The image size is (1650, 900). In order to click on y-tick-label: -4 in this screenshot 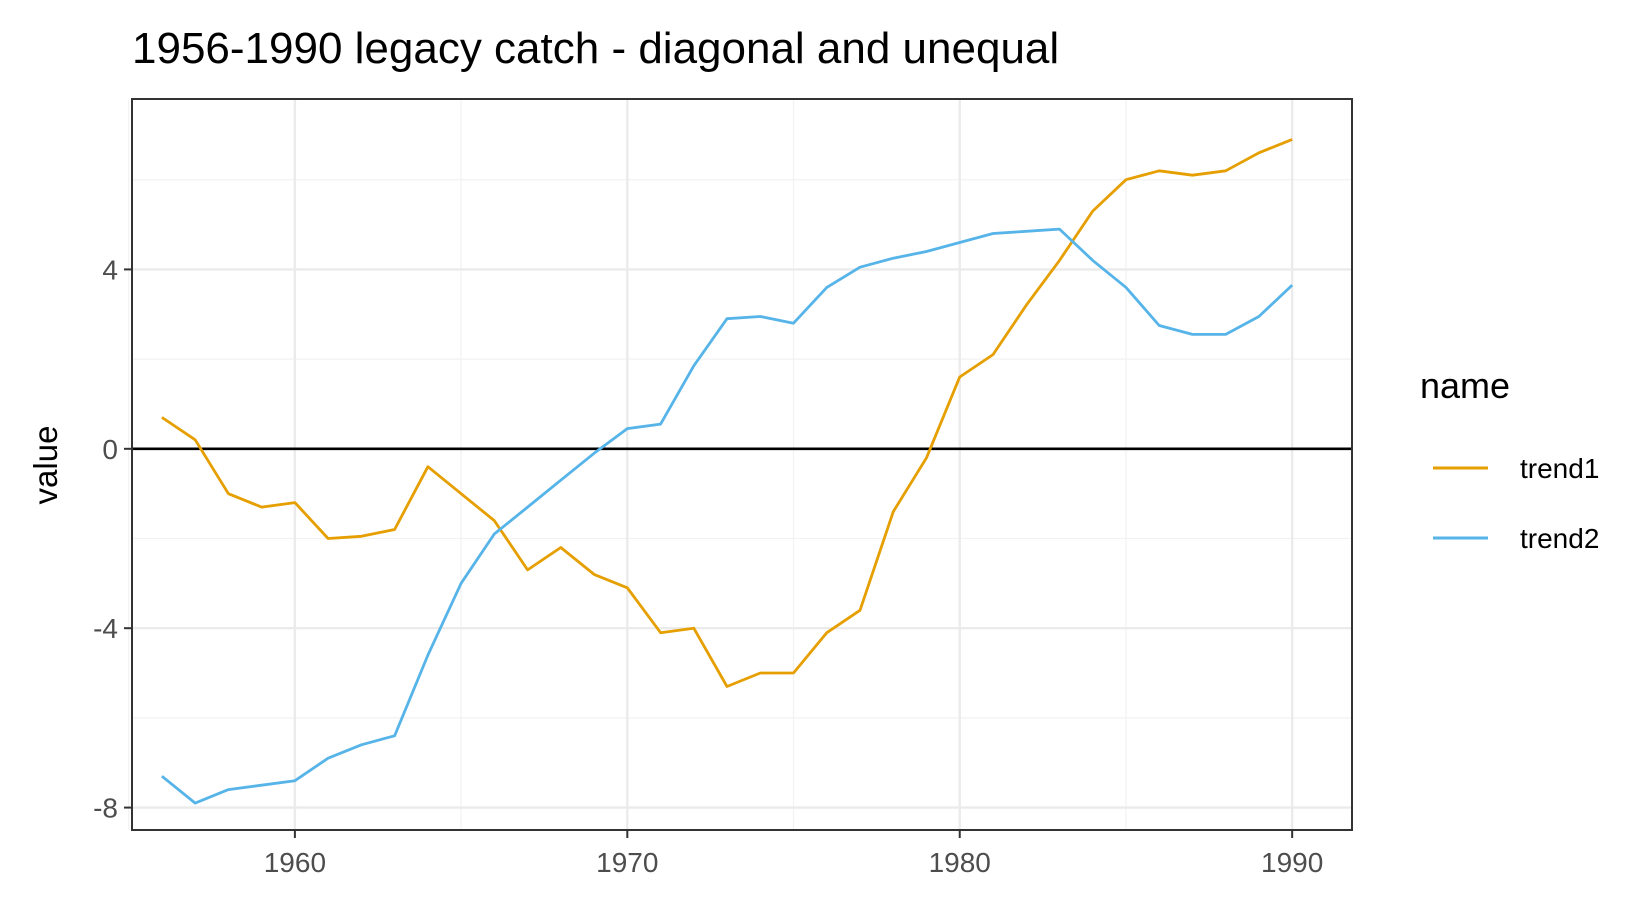, I will do `click(105, 628)`.